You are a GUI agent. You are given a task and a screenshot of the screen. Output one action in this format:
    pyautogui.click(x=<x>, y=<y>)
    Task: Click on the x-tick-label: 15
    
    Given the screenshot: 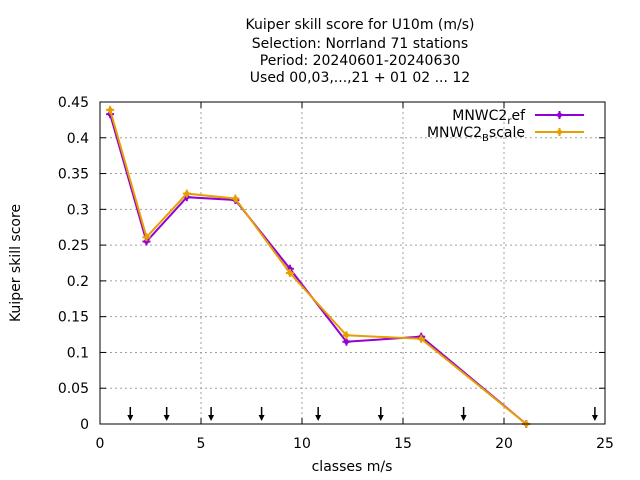 What is the action you would take?
    pyautogui.click(x=403, y=444)
    